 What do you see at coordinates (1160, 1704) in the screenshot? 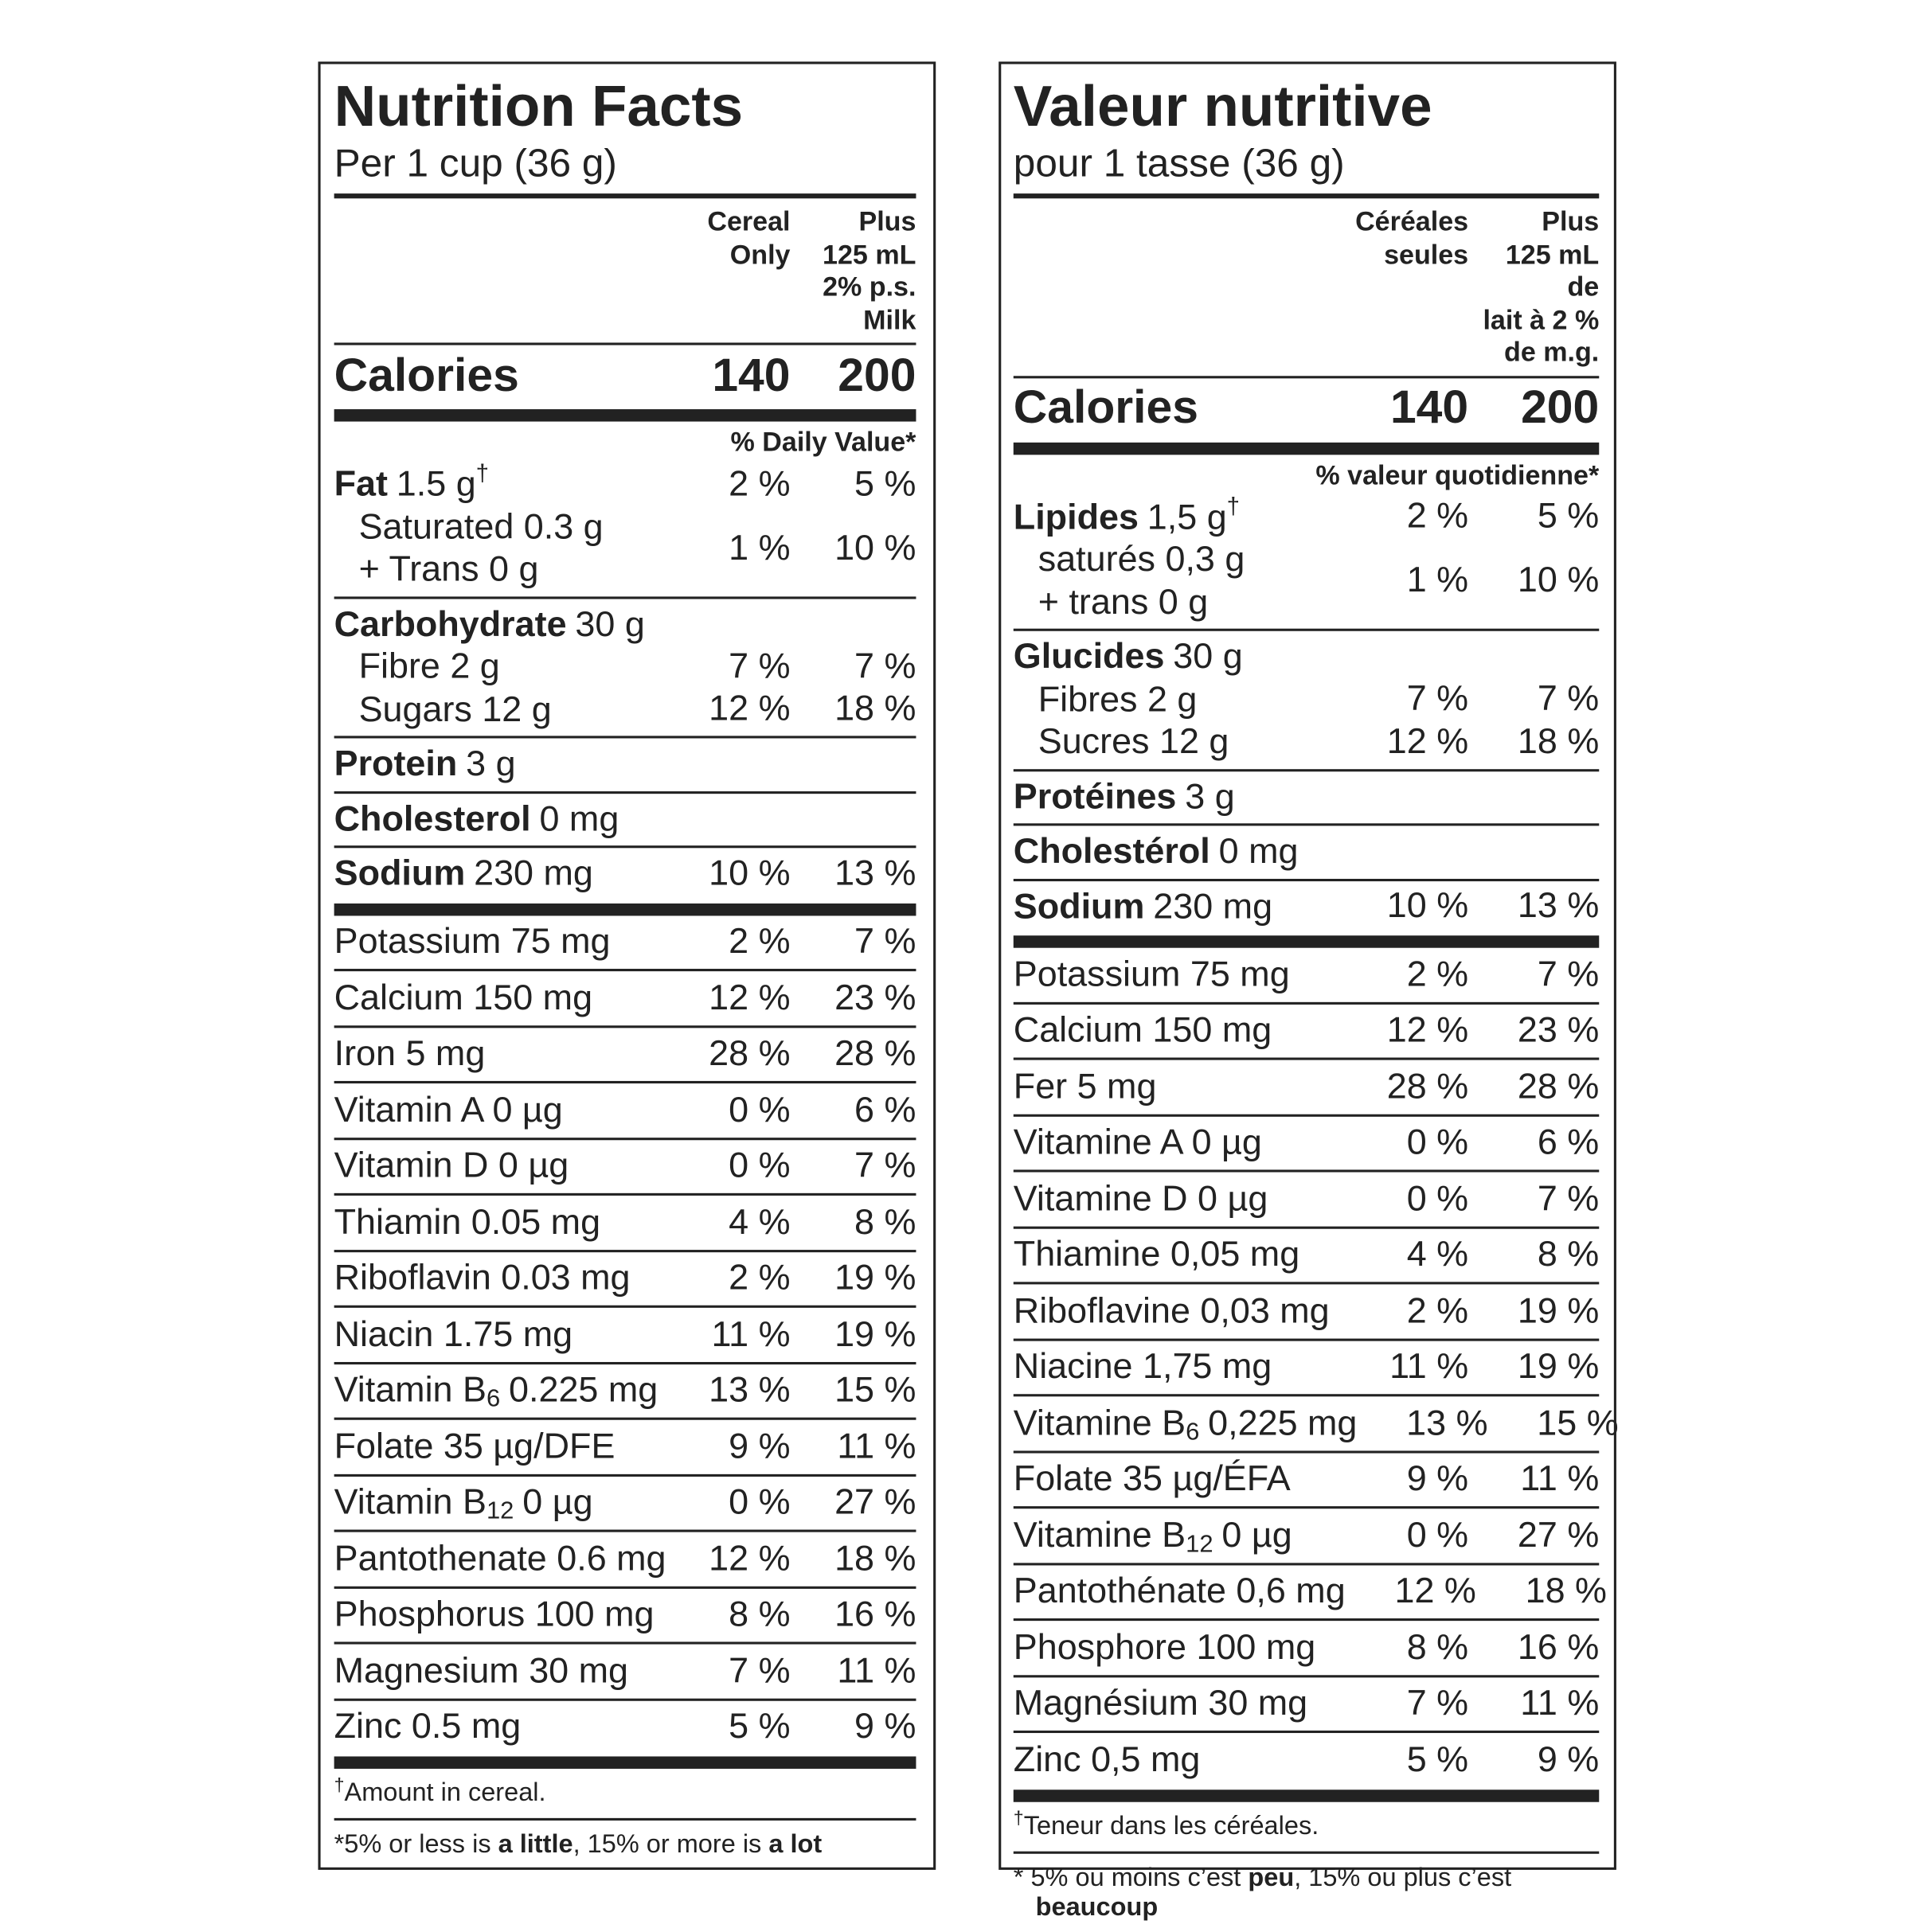
I see `nutrient-label: Magnésium 30 mg` at bounding box center [1160, 1704].